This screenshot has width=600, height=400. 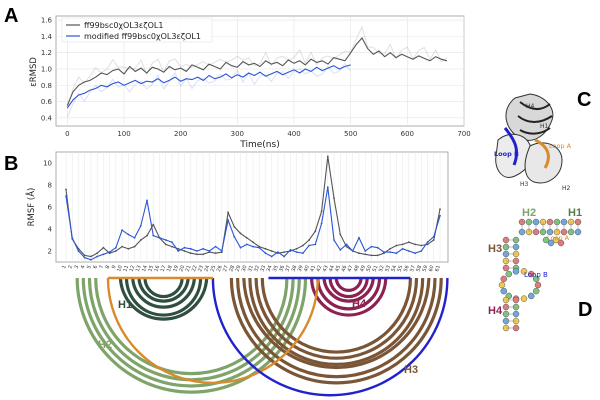 What do you see at coordinates (575, 213) in the screenshot?
I see `d-label-h1: H1` at bounding box center [575, 213].